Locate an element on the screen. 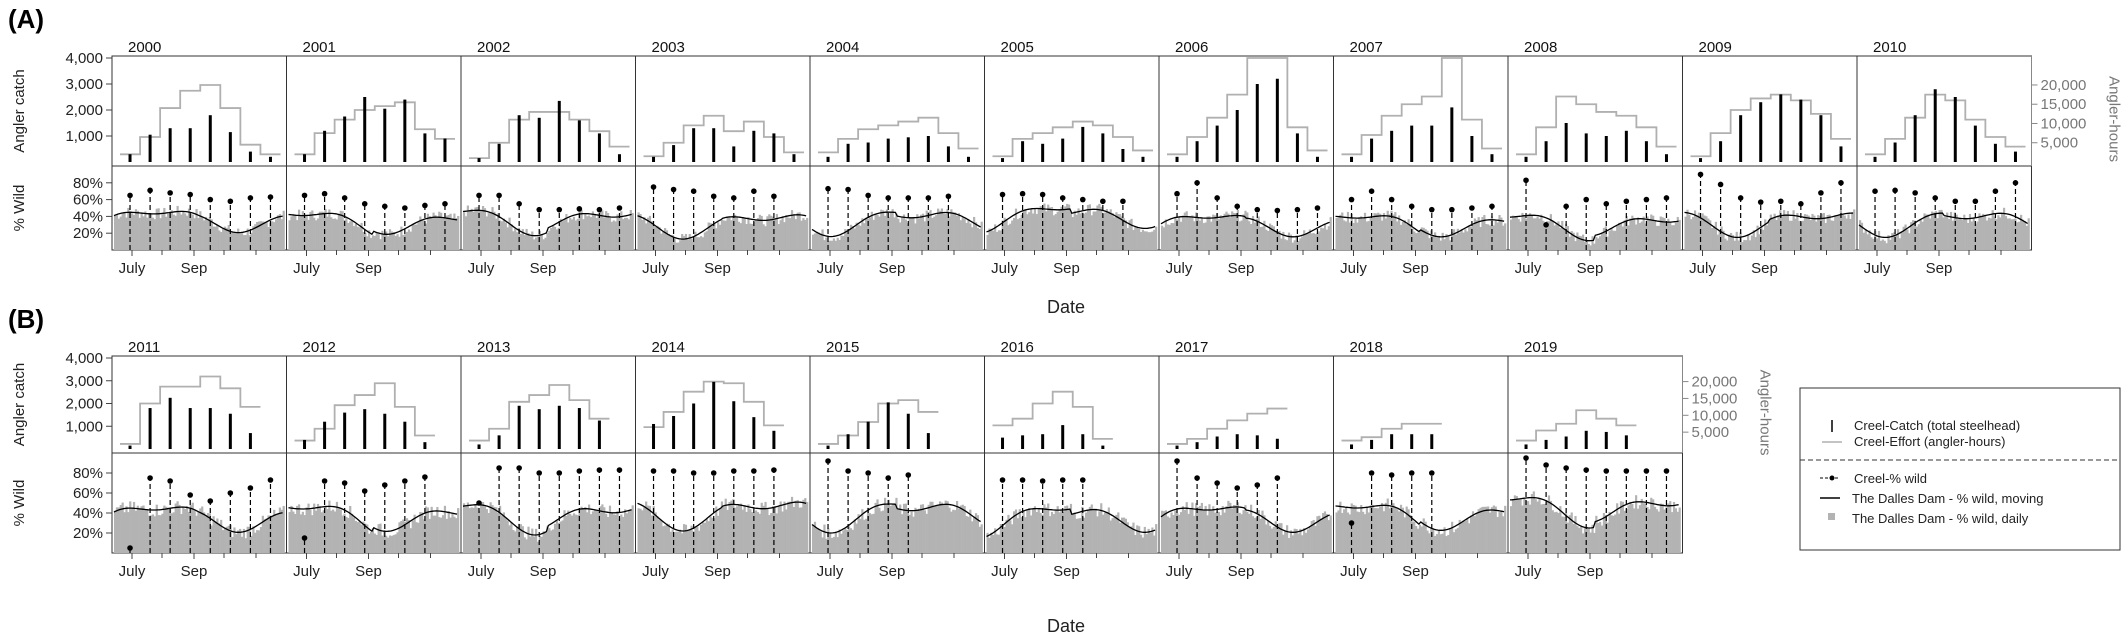 This screenshot has height=643, width=2128. x-tick-label: Sep is located at coordinates (1241, 268).